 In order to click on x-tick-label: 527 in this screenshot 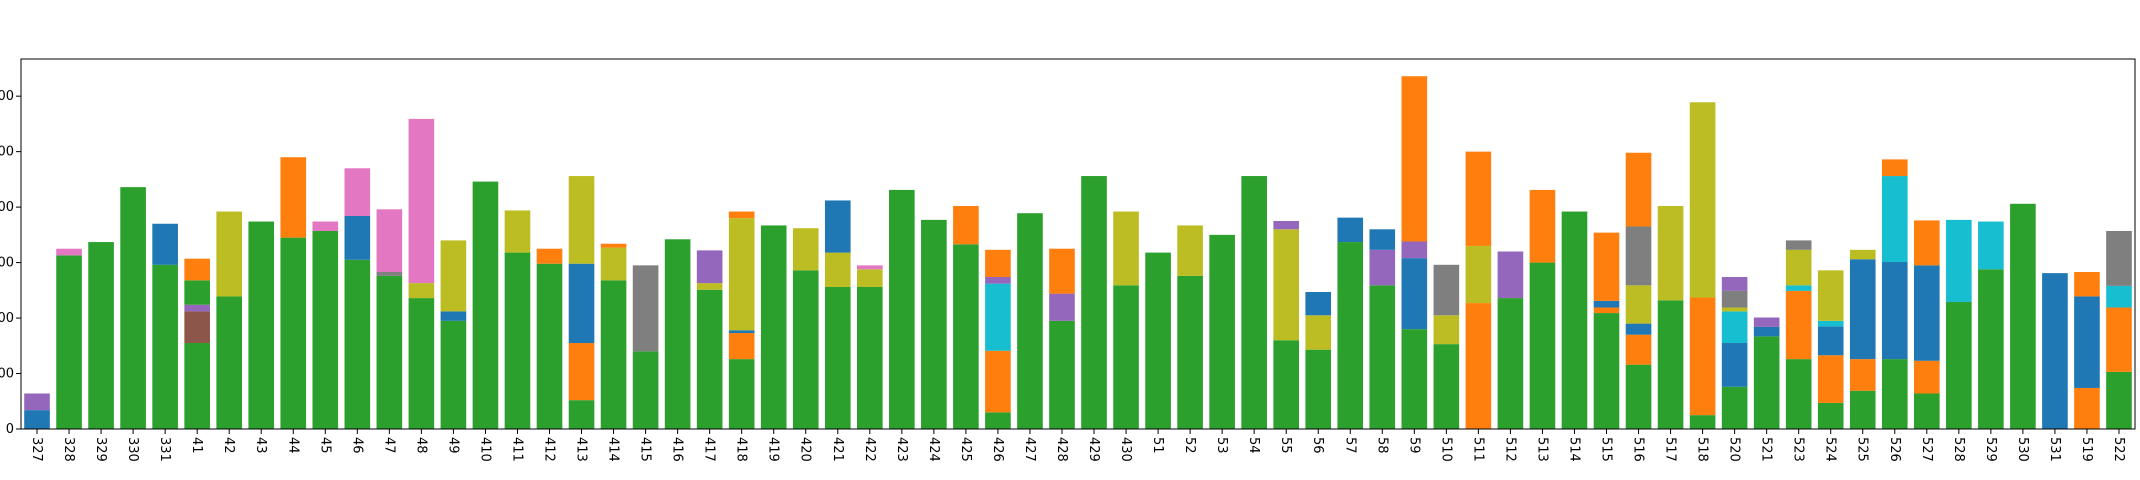, I will do `click(1926, 449)`.